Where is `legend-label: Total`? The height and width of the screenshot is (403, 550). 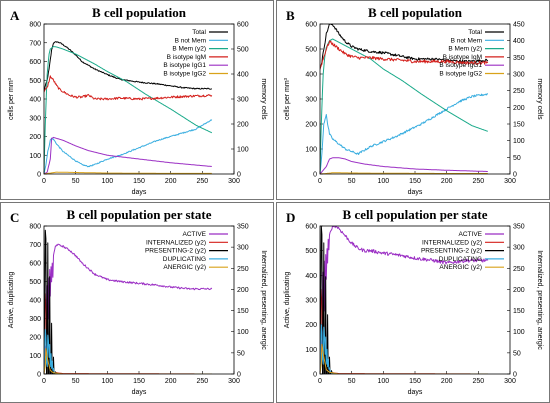
legend-label: Total is located at coordinates (475, 32).